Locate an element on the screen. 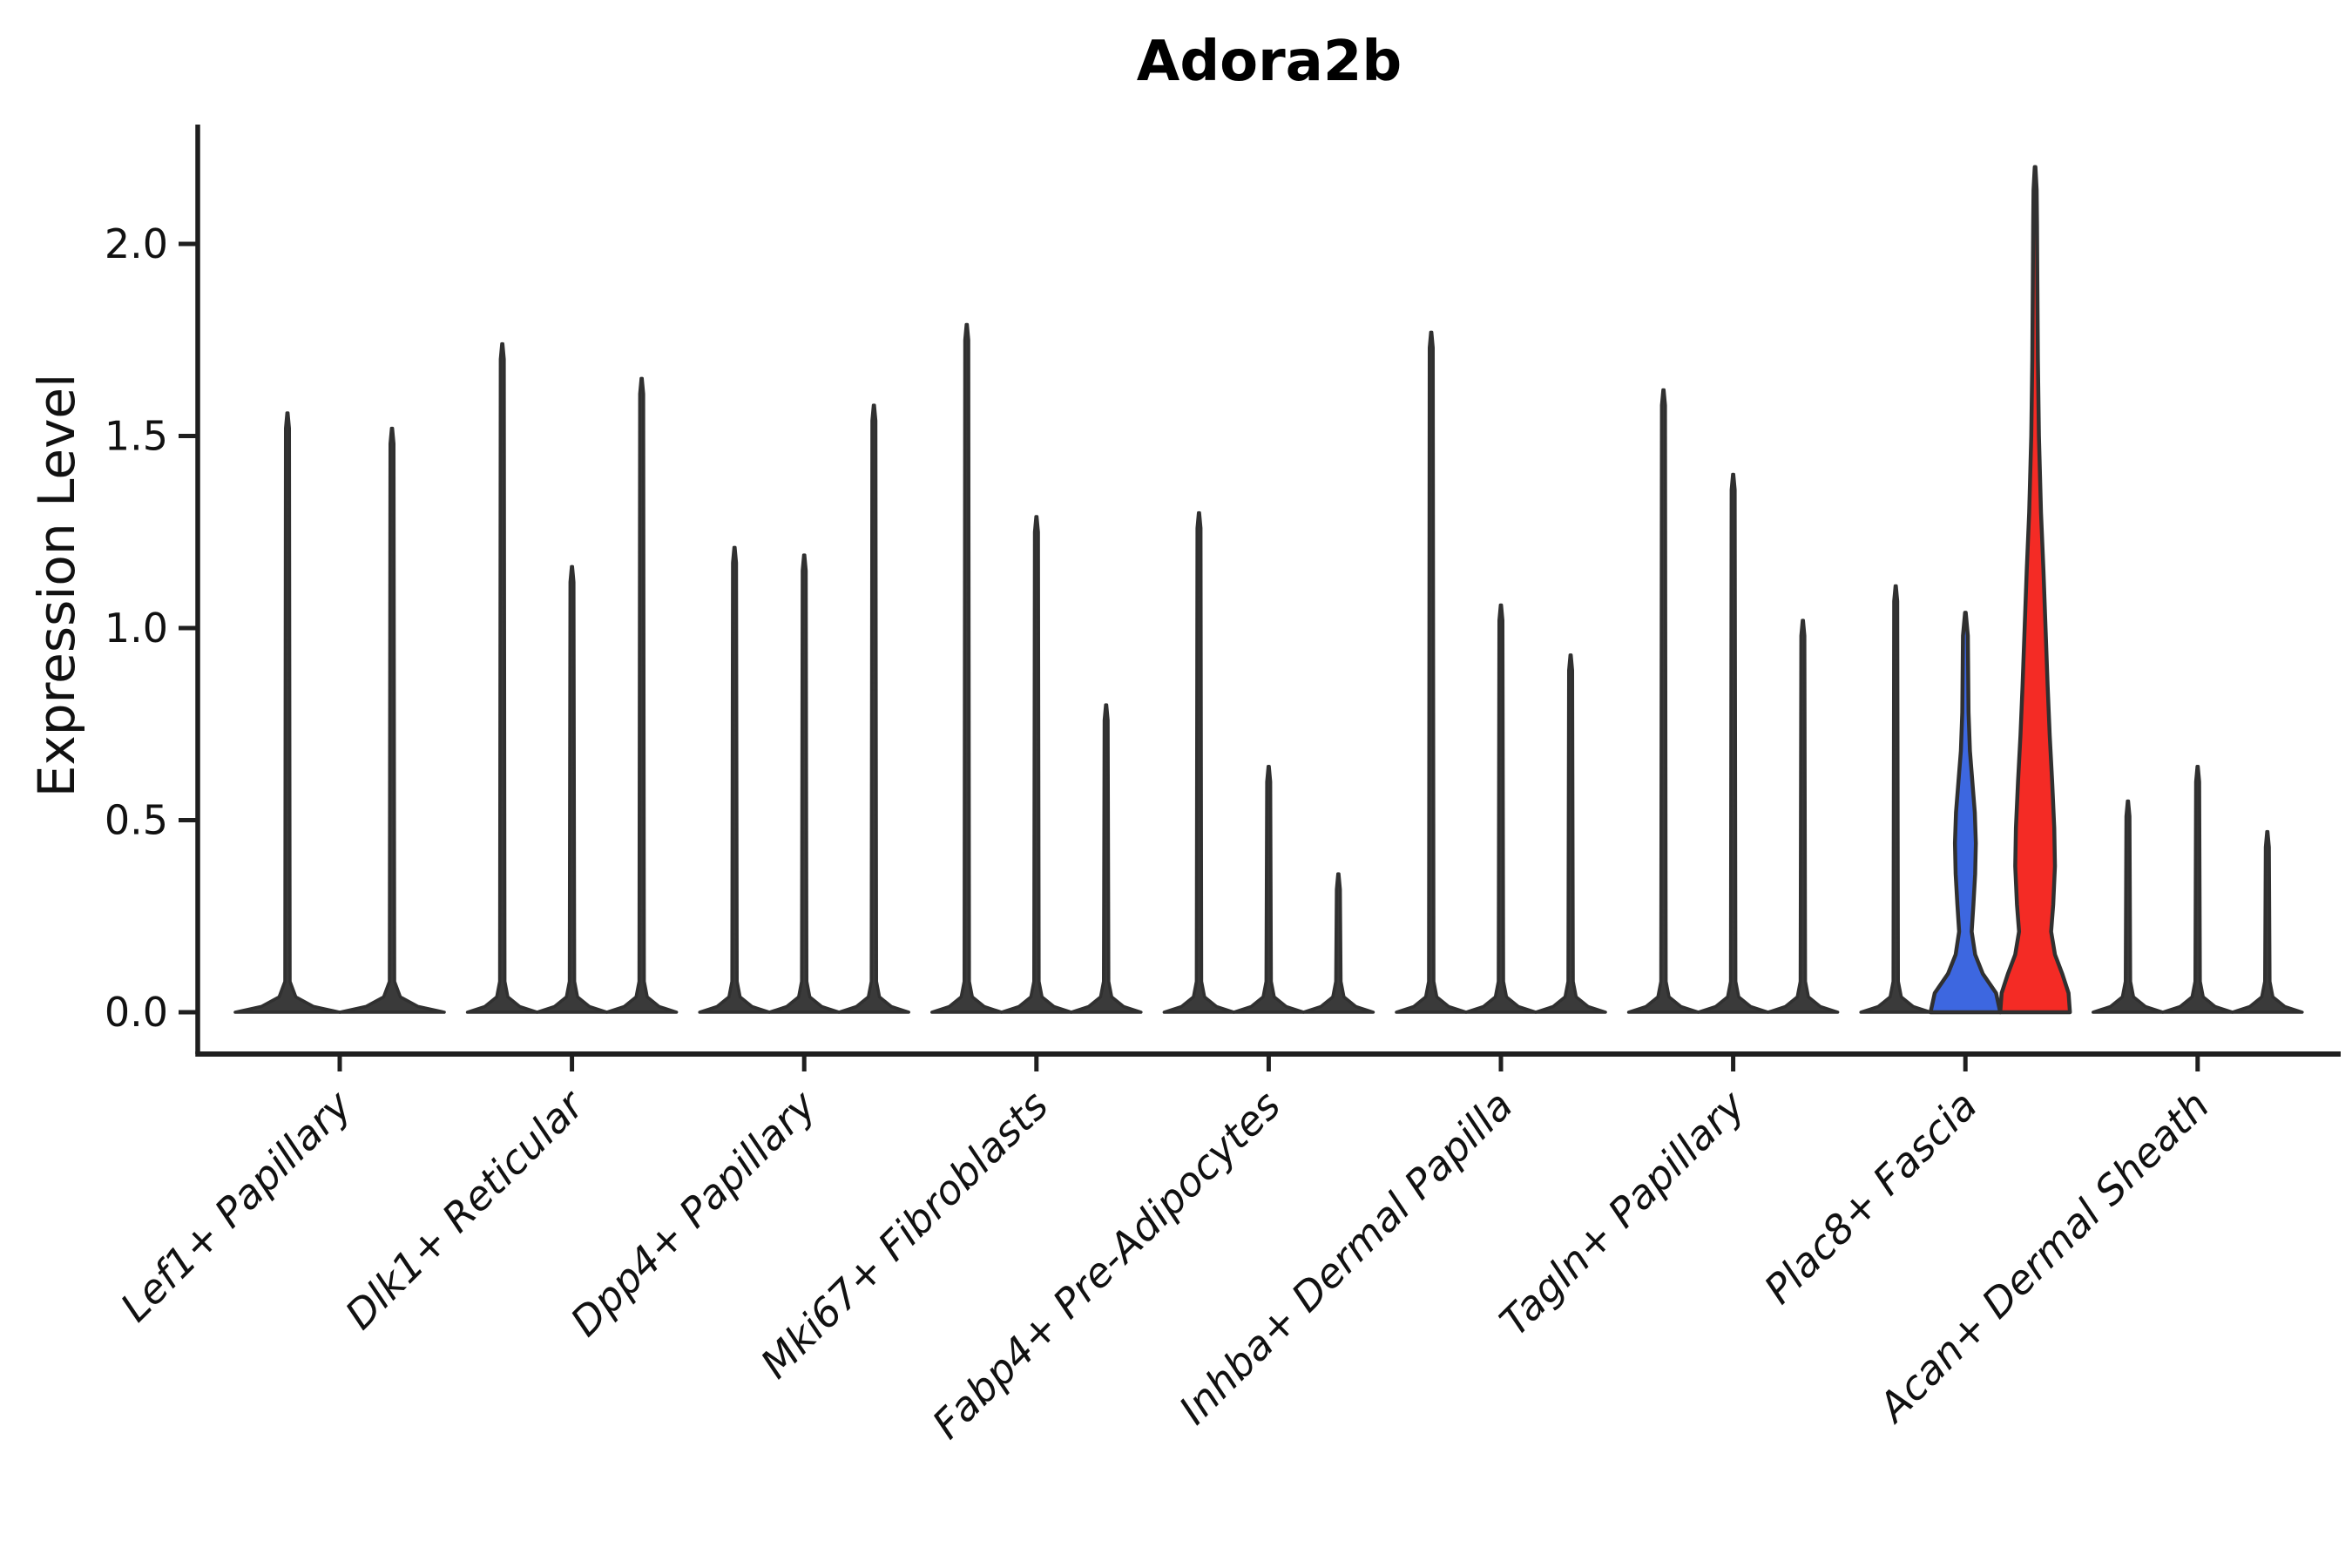 This screenshot has height=1568, width=2352. y-tick-label: 2.0 is located at coordinates (136, 243).